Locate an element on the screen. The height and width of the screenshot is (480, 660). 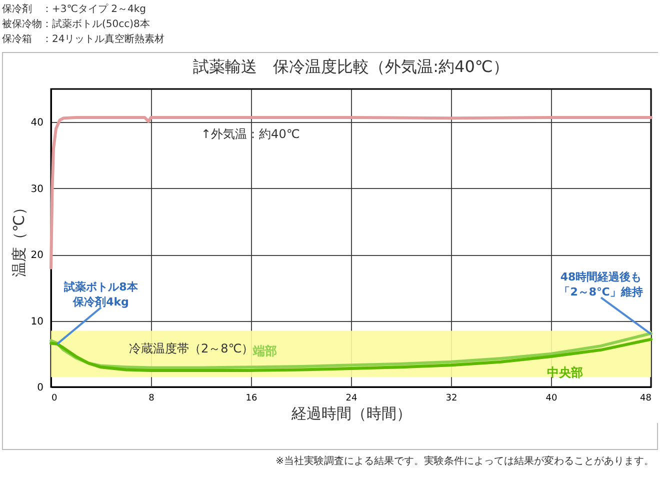
text: 被保冷物：試薬ボトル(50cc)8本 is located at coordinates (76, 25).